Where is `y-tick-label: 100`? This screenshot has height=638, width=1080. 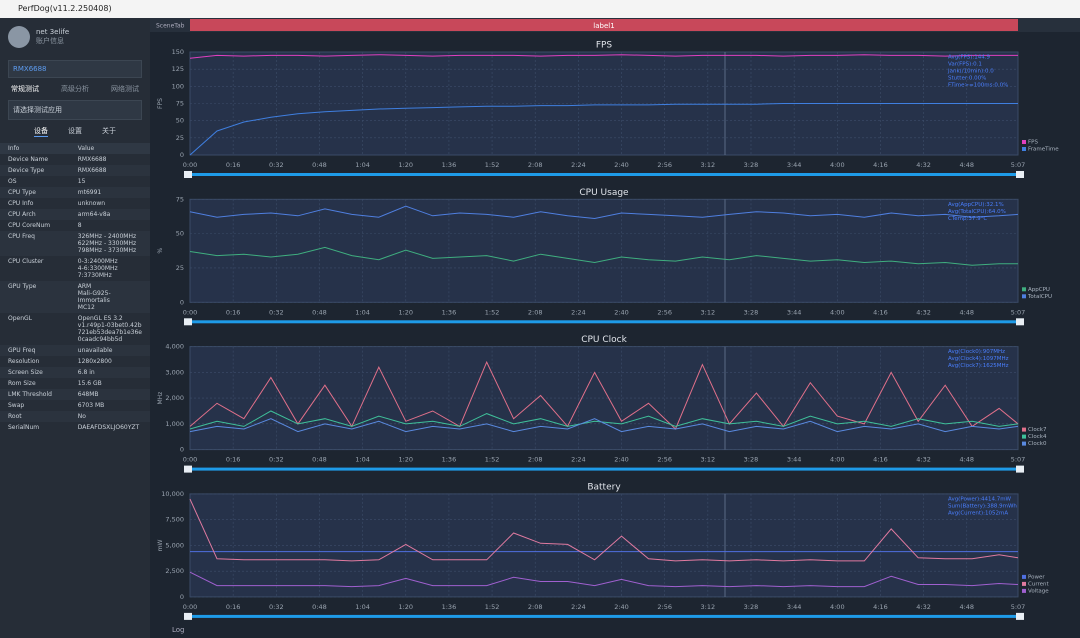
y-tick-label: 100 is located at coordinates (178, 86).